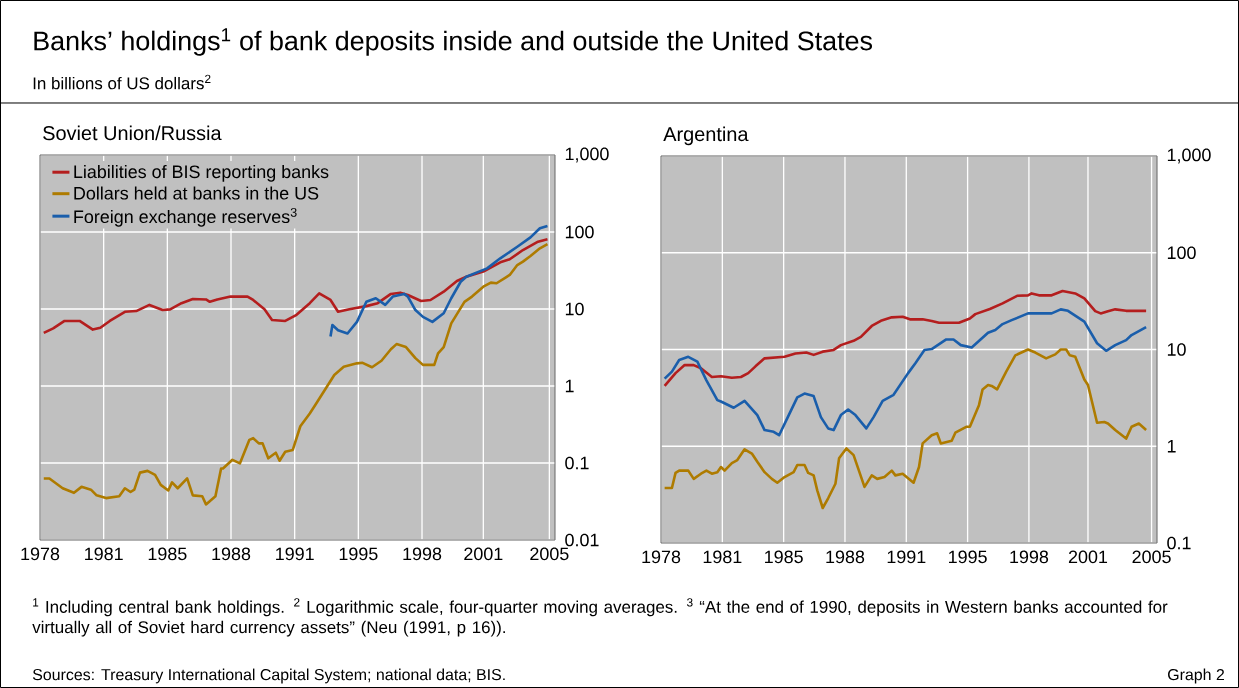  What do you see at coordinates (706, 136) in the screenshot?
I see `chart-title: Argentina` at bounding box center [706, 136].